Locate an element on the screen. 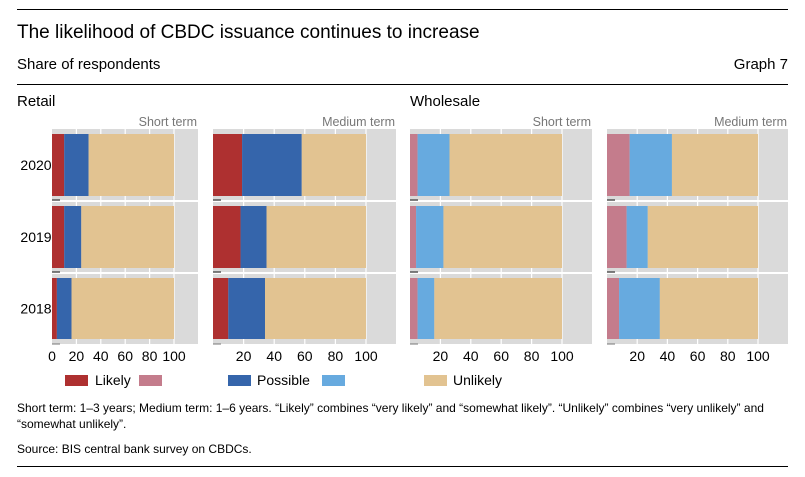  section-label-retail: Retail is located at coordinates (36, 101).